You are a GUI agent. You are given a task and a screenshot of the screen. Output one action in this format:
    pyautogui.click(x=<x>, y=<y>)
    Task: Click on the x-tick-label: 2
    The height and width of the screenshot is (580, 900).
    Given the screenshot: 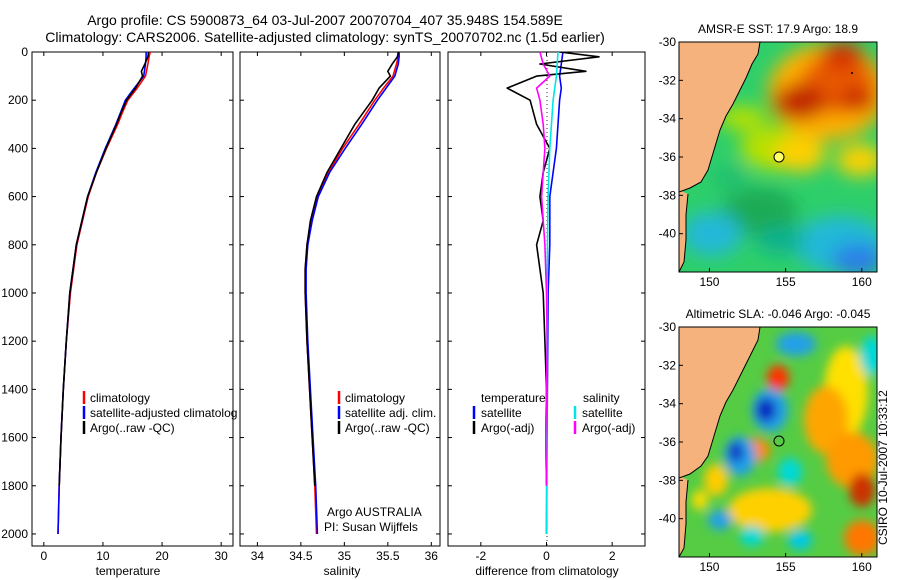 What is the action you would take?
    pyautogui.click(x=612, y=556)
    